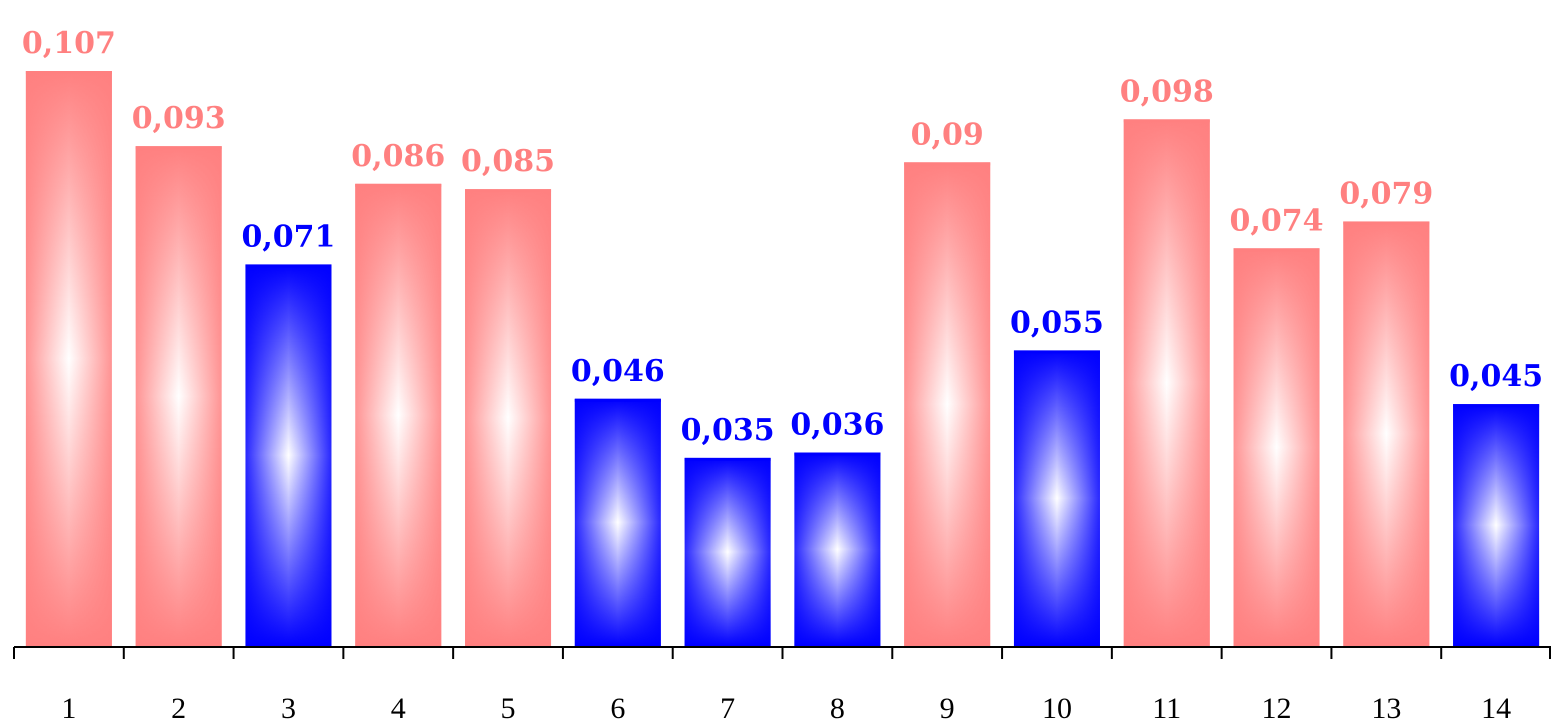  I want to click on x-tick-label-11: 11, so click(1166, 707).